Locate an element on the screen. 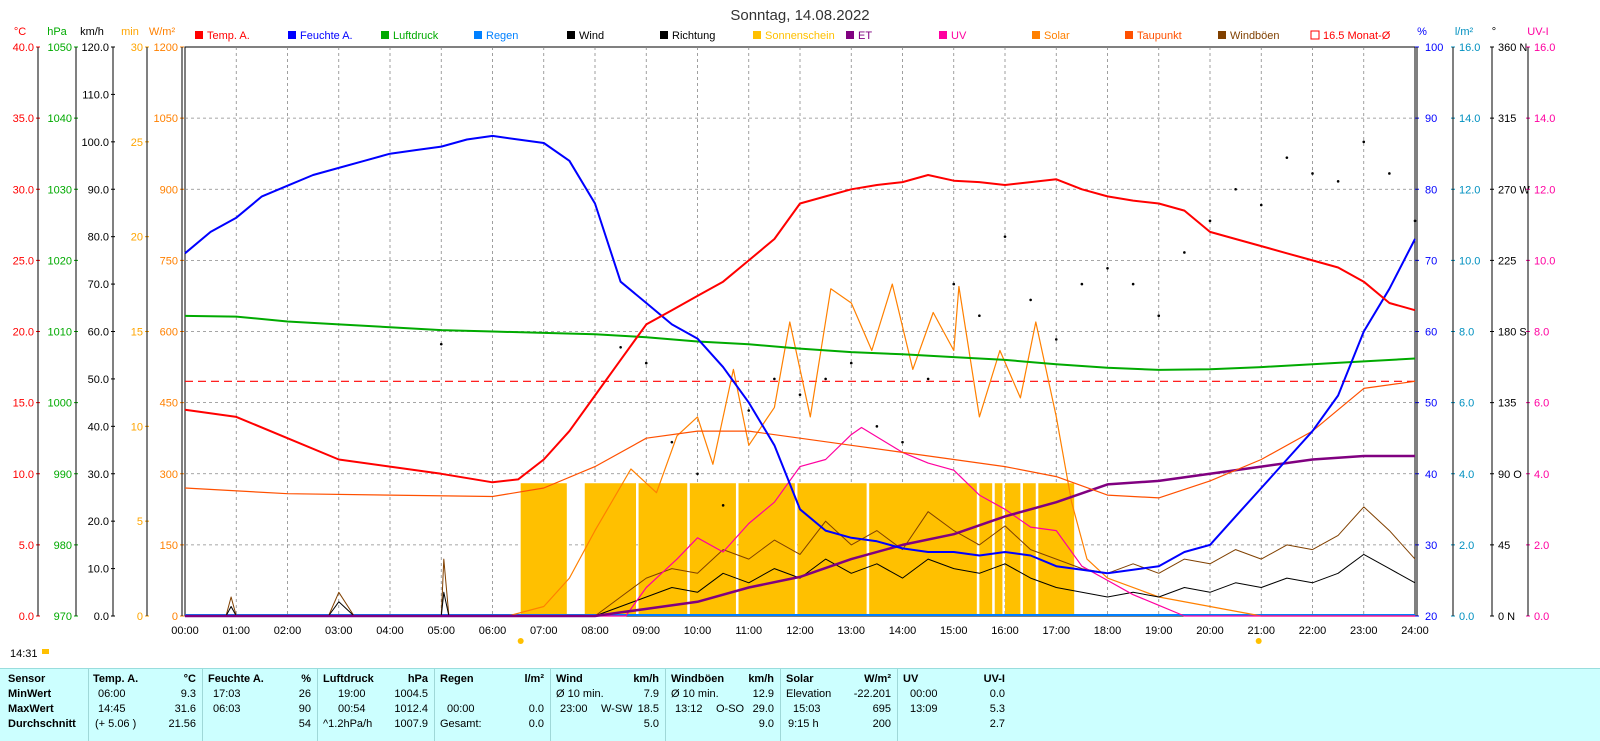  wind-tick-label: 0.0 is located at coordinates (101, 617).